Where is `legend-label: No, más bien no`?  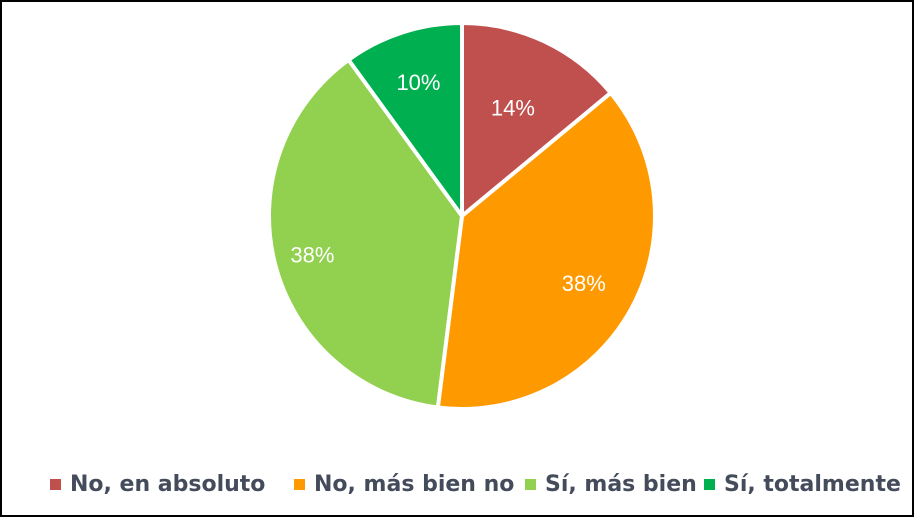 legend-label: No, más bien no is located at coordinates (414, 484).